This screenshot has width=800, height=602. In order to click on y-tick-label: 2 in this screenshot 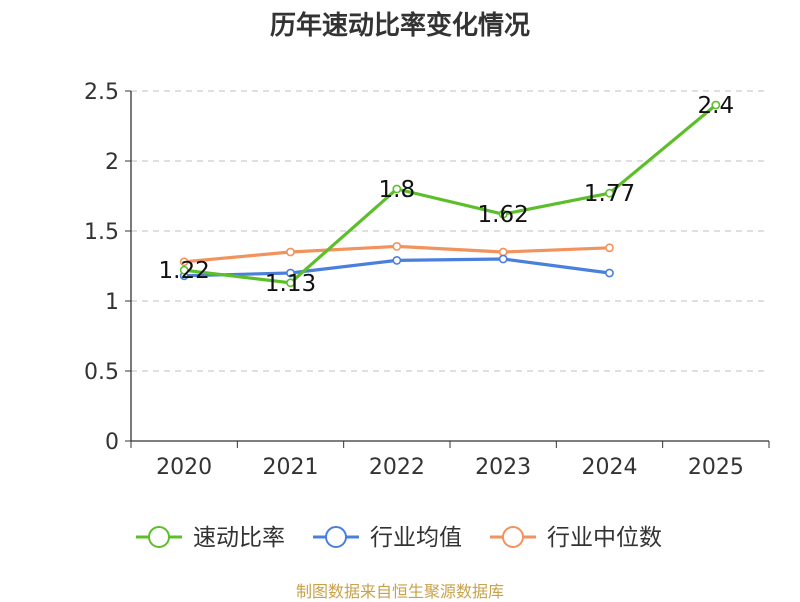, I will do `click(112, 162)`.